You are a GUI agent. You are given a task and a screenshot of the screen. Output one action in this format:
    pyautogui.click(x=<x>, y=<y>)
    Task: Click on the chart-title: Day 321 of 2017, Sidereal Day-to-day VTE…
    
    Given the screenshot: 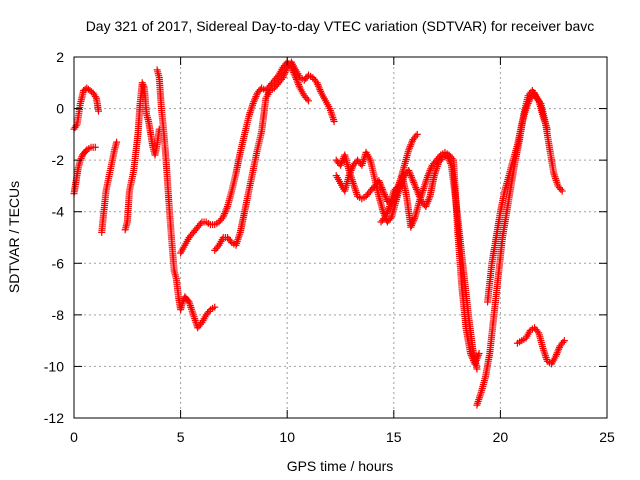 What is the action you would take?
    pyautogui.click(x=340, y=26)
    